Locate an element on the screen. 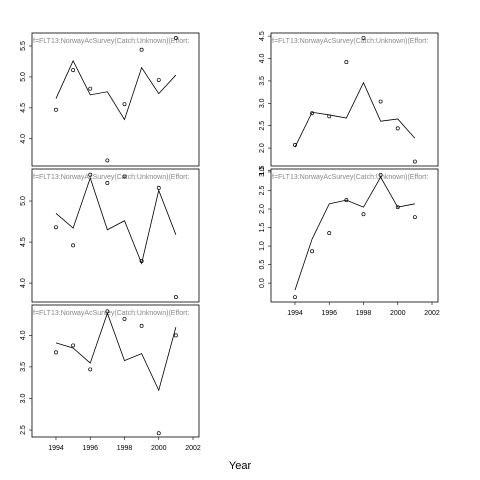 The image size is (480, 480). y-tick-label: 0.0 is located at coordinates (262, 283).